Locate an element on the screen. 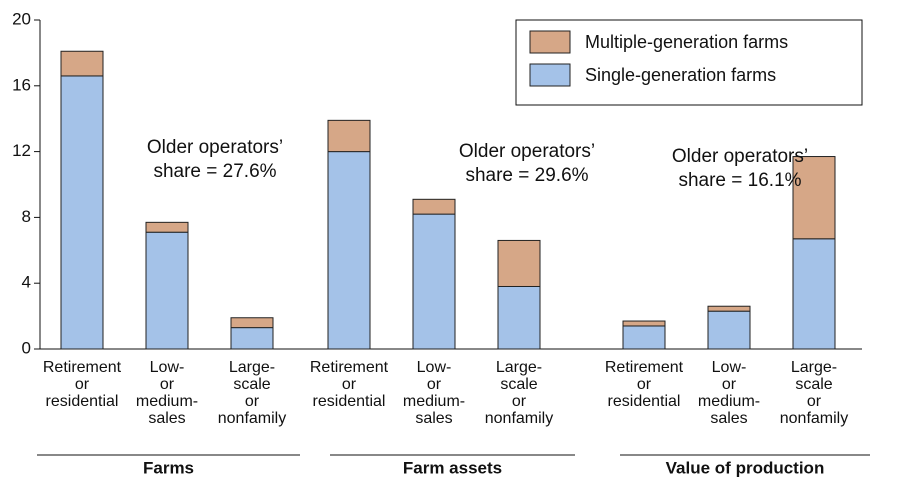 The width and height of the screenshot is (902, 482). y-tick-label: 0 is located at coordinates (26, 347).